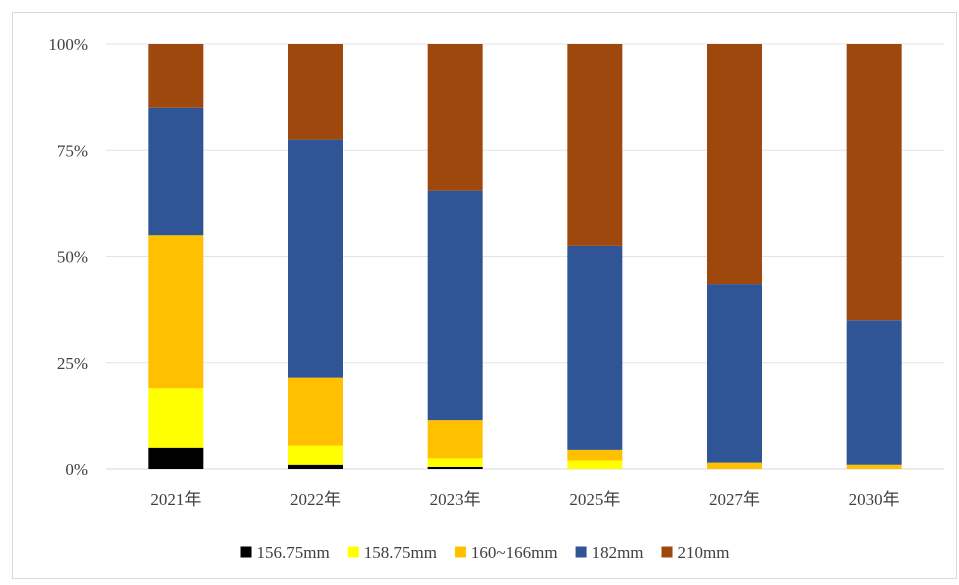  Describe the element at coordinates (514, 552) in the screenshot. I see `legend-label: 160~166mm` at that location.